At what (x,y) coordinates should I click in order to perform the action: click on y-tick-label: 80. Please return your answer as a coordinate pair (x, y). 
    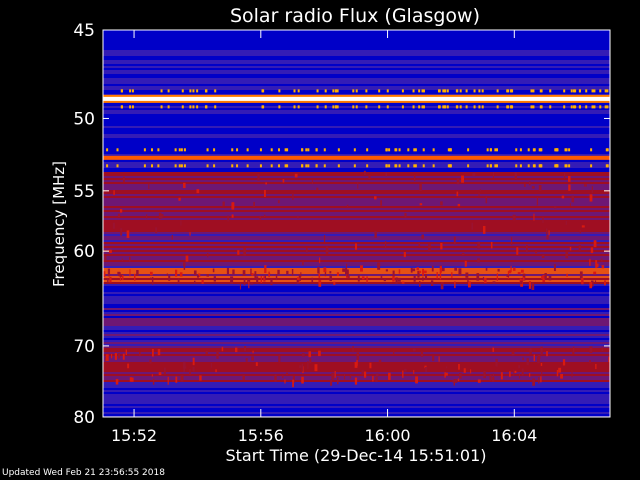
    Looking at the image, I should click on (84, 418).